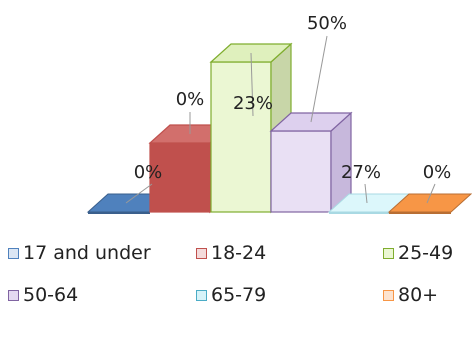 The height and width of the screenshot is (338, 472). I want to click on bar-flat-edge-17-and-under, so click(119, 213).